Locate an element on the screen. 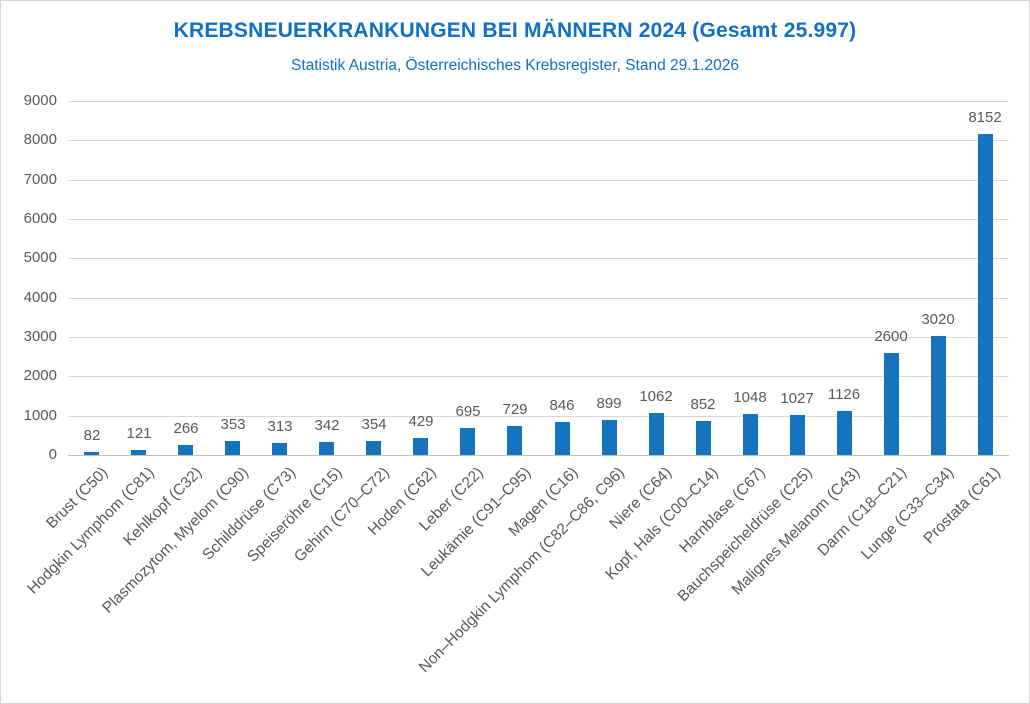 The height and width of the screenshot is (704, 1030). bar-value-label: 121 is located at coordinates (139, 433).